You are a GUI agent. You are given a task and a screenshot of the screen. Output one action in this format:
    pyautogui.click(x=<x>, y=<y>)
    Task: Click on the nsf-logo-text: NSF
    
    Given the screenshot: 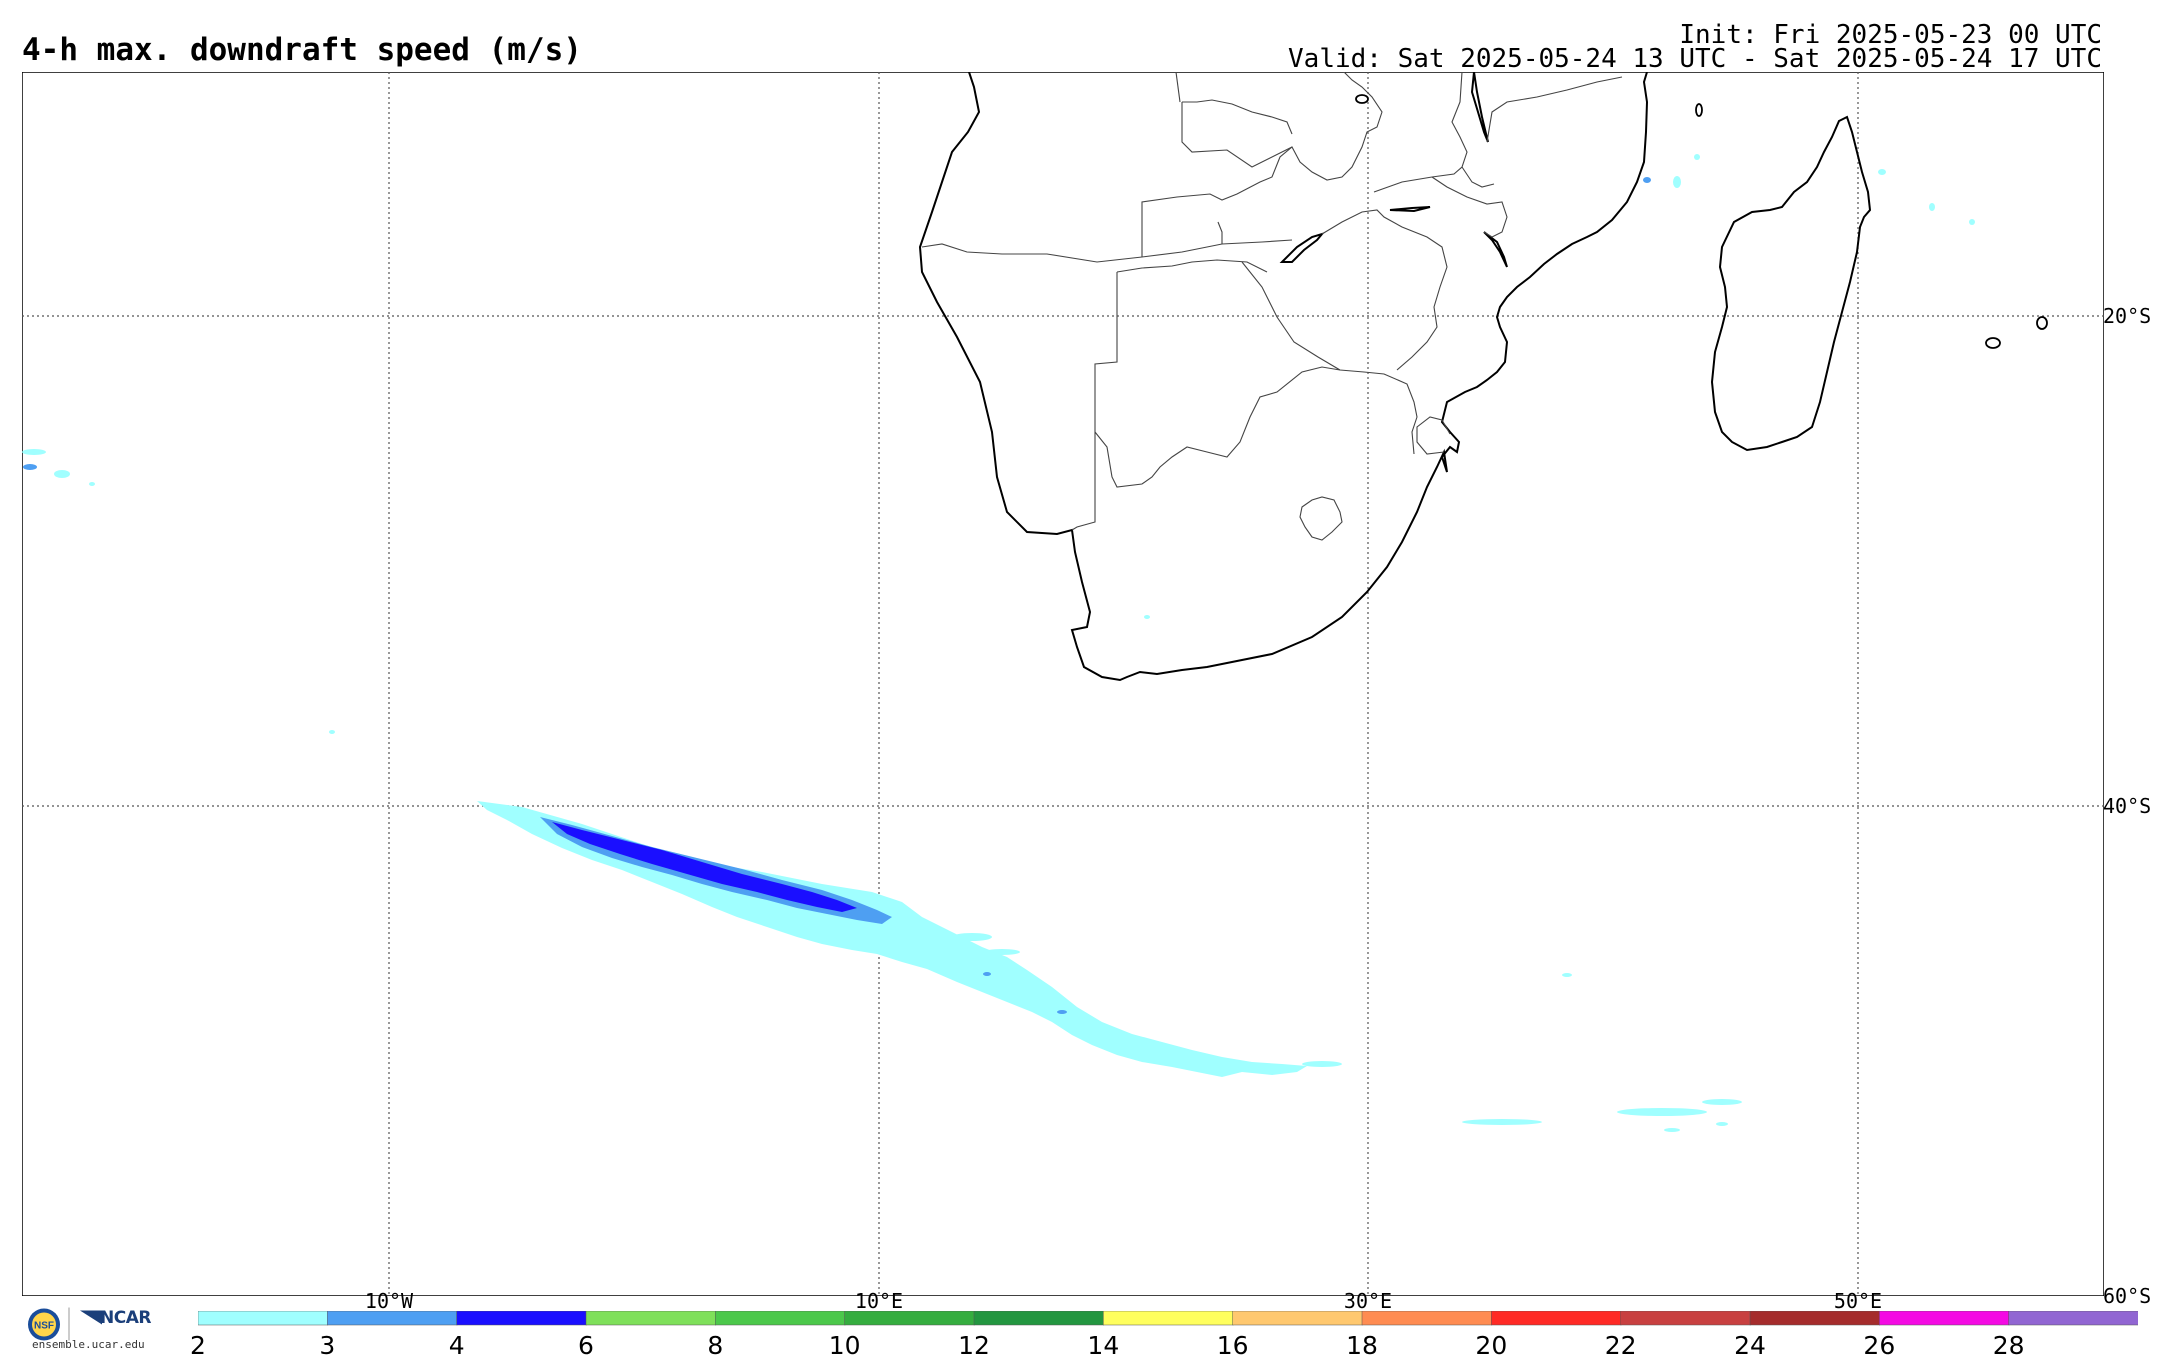 What is the action you would take?
    pyautogui.click(x=44, y=1326)
    